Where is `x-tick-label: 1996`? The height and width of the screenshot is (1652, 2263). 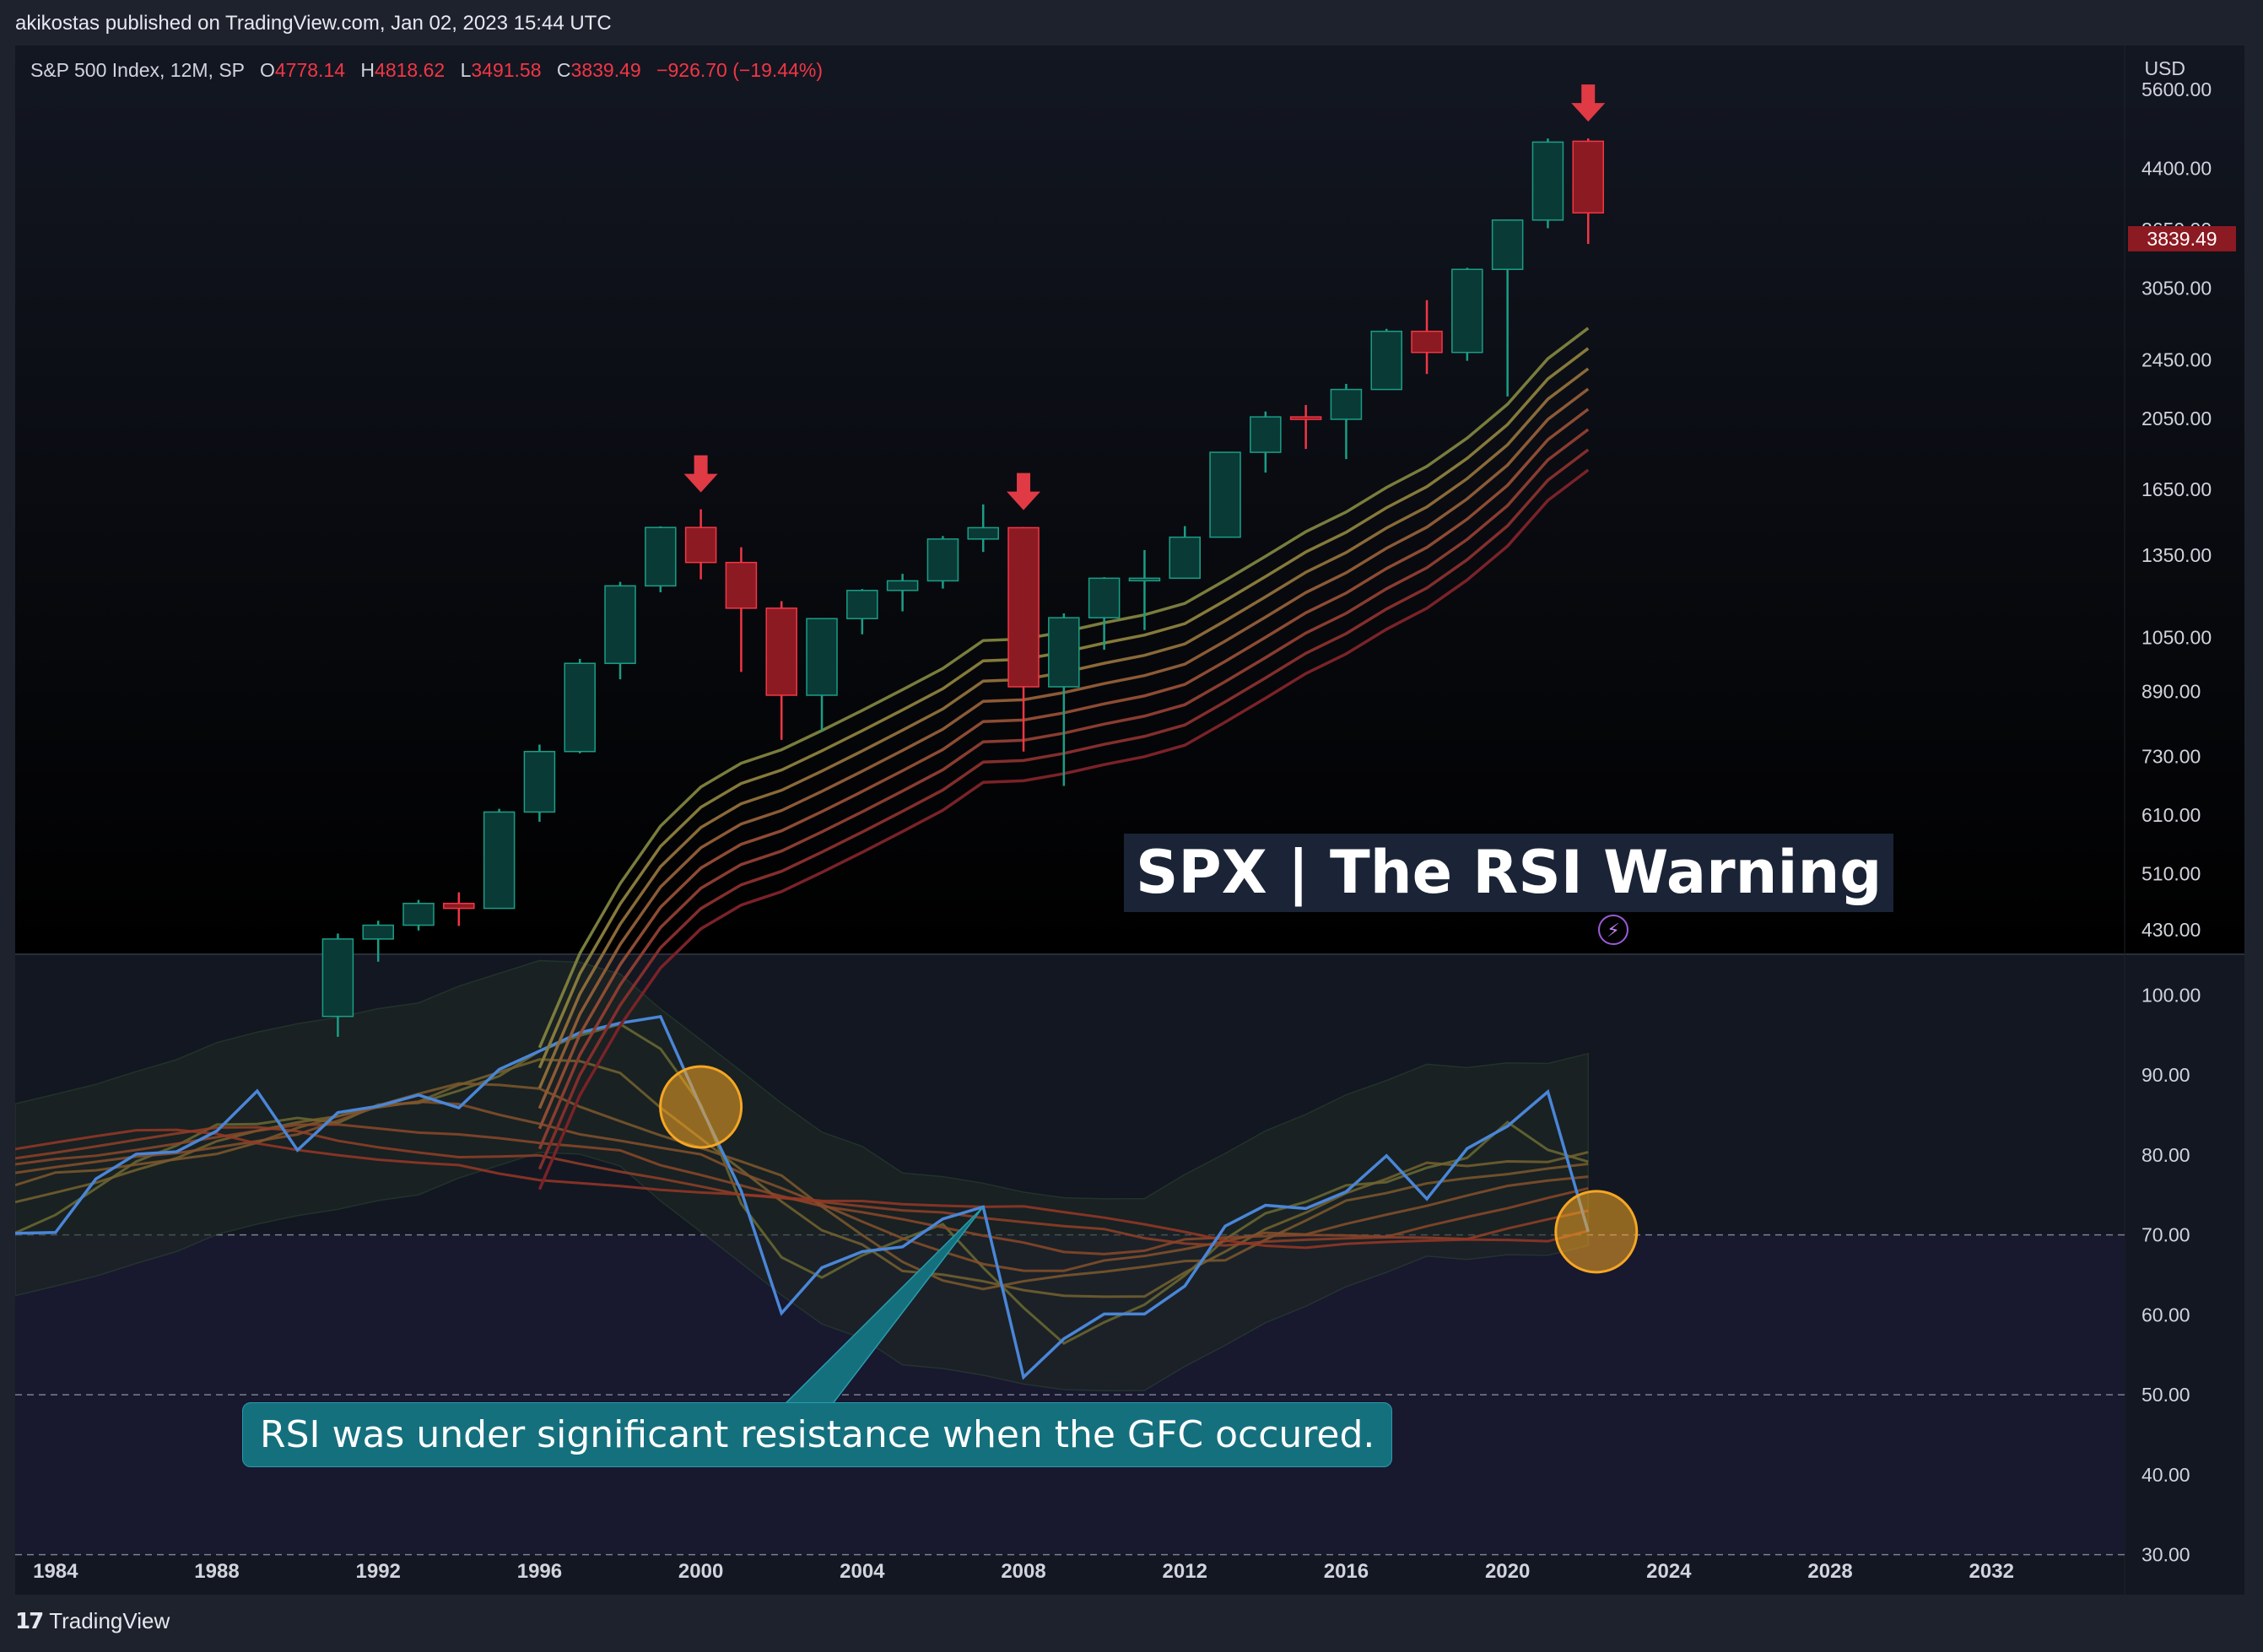
x-tick-label: 1996 is located at coordinates (539, 1571).